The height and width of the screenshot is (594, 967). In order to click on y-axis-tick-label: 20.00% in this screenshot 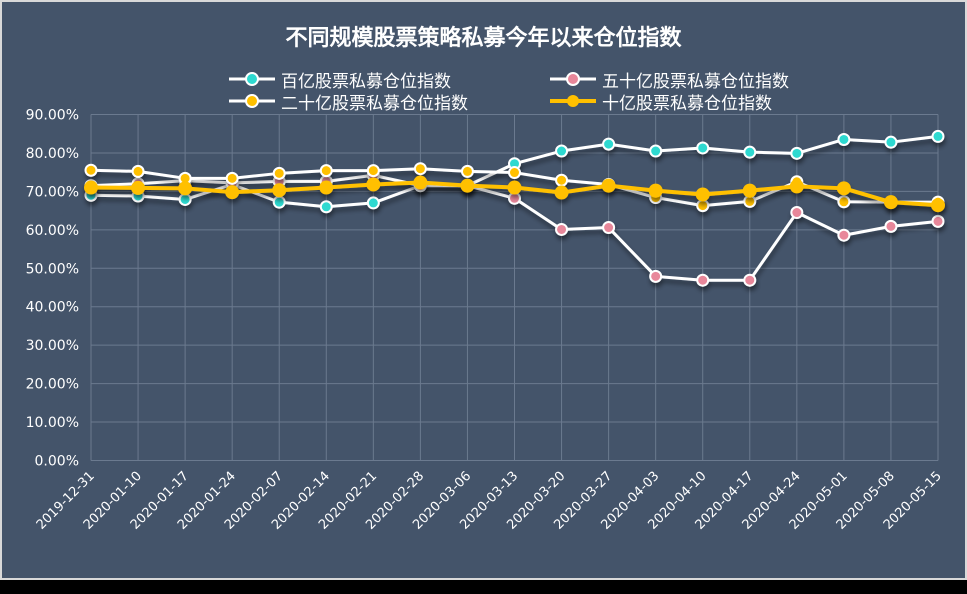, I will do `click(52, 385)`.